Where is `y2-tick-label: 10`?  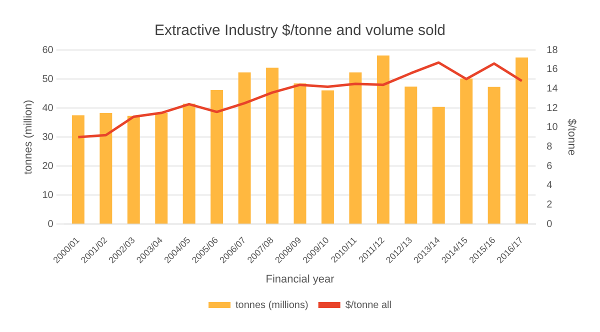 y2-tick-label: 10 is located at coordinates (552, 128).